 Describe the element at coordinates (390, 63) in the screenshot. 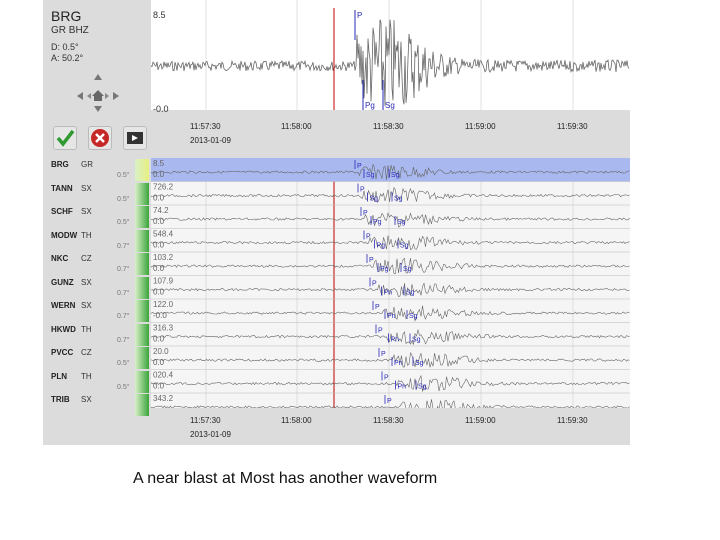

I see `zoom-trace-line` at that location.